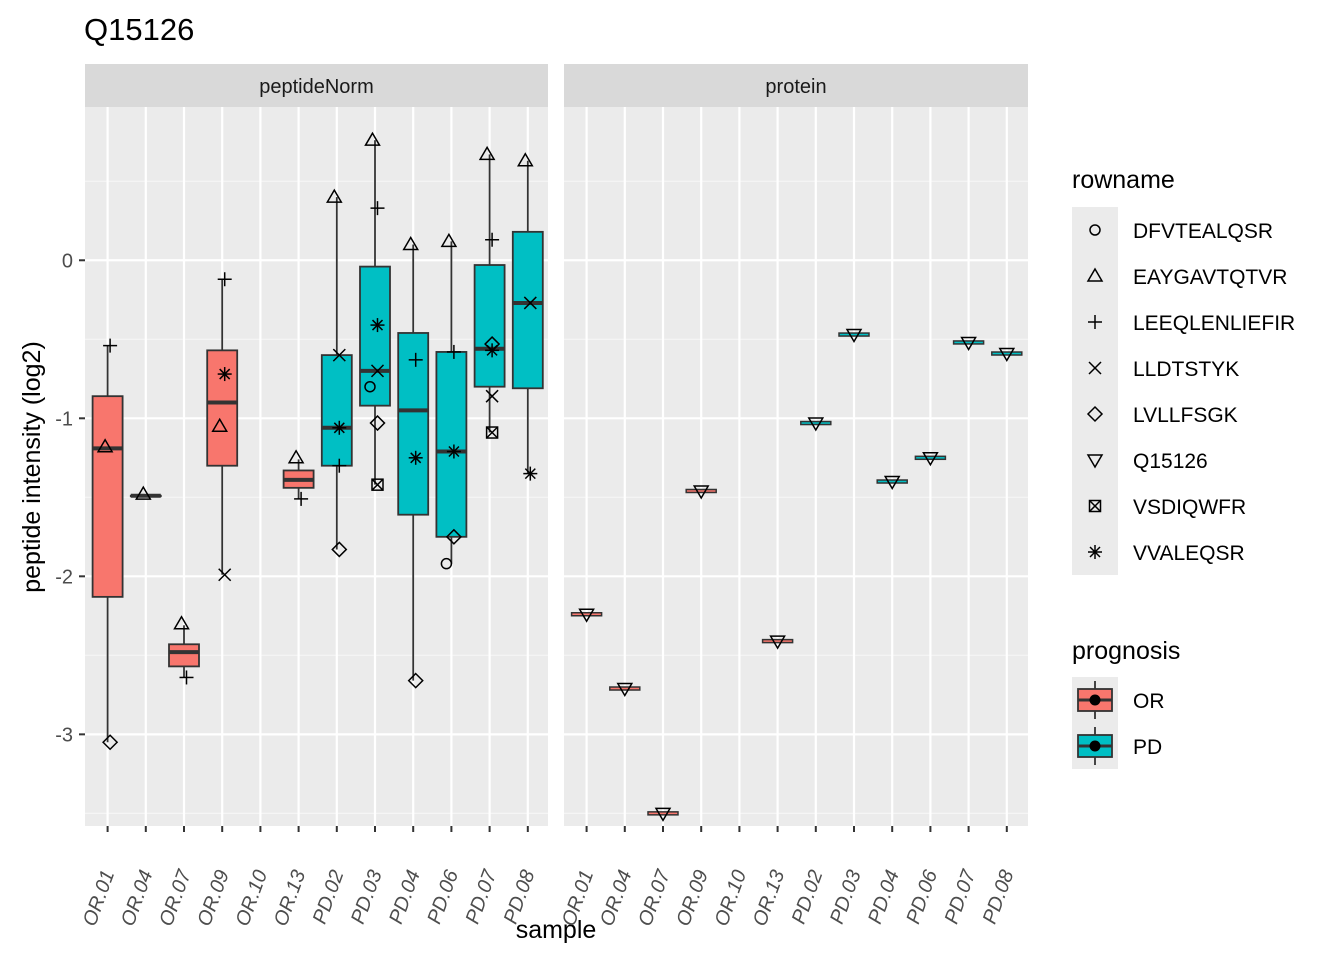 This screenshot has width=1344, height=960. What do you see at coordinates (999, 897) in the screenshot?
I see `x-tick-label: PD.08` at bounding box center [999, 897].